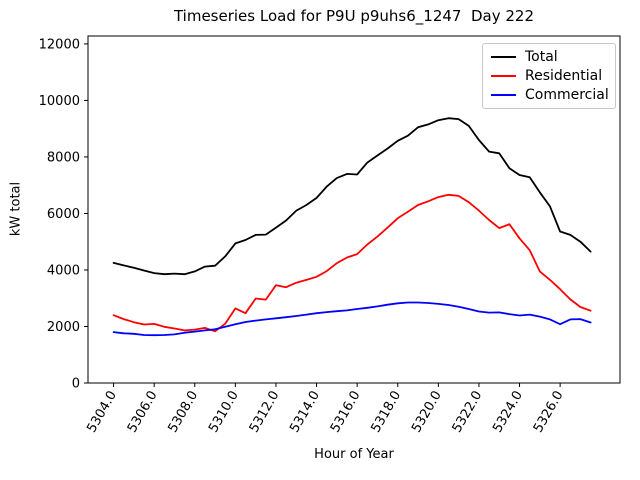 The height and width of the screenshot is (480, 640). Describe the element at coordinates (503, 95) in the screenshot. I see `commercial-line-swatch` at that location.